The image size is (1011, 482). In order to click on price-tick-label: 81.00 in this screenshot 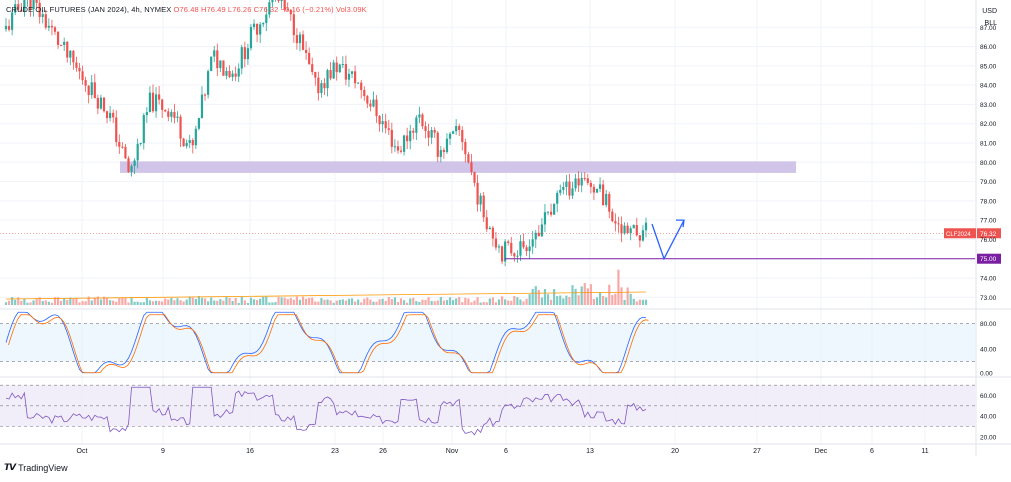, I will do `click(988, 144)`.